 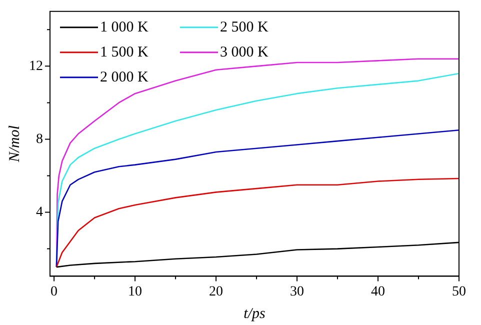 What do you see at coordinates (124, 52) in the screenshot?
I see `legend-label: 1 500 K` at bounding box center [124, 52].